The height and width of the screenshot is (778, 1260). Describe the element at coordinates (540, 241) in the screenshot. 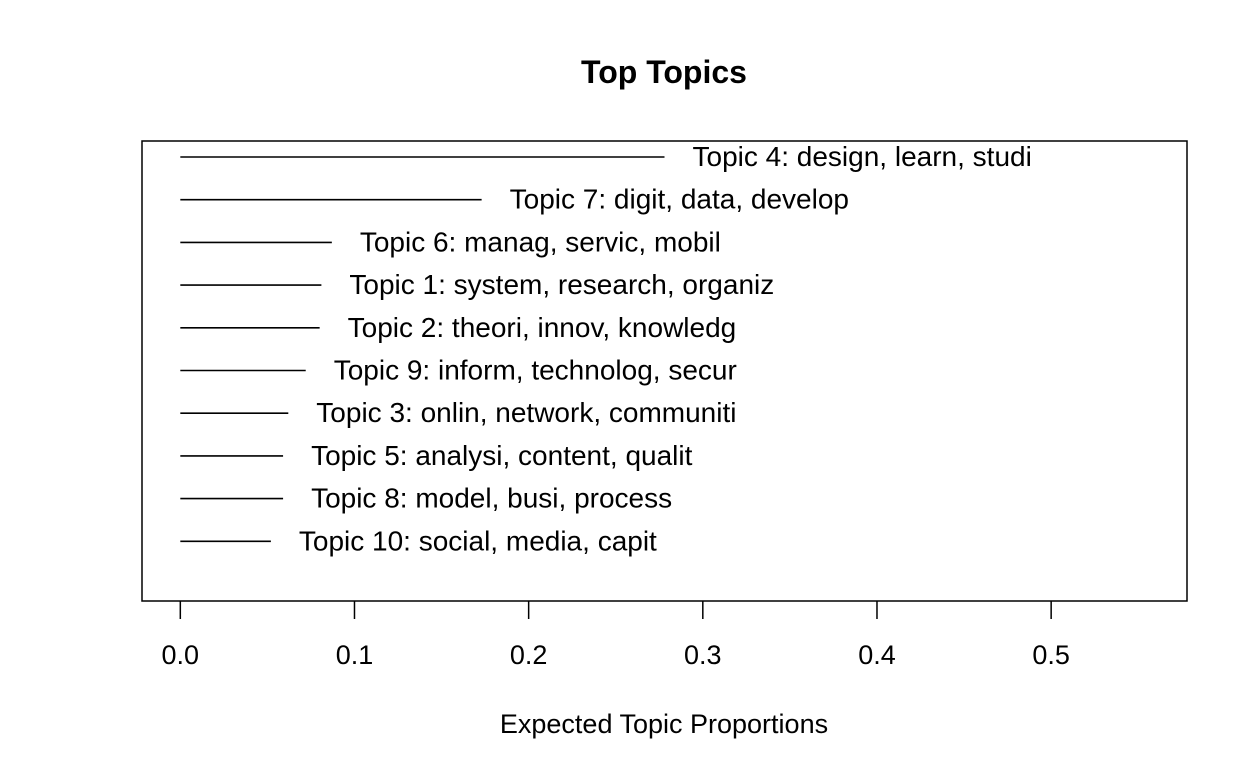

I see `topic-label: Topic 6: manag, servic, mobil` at that location.